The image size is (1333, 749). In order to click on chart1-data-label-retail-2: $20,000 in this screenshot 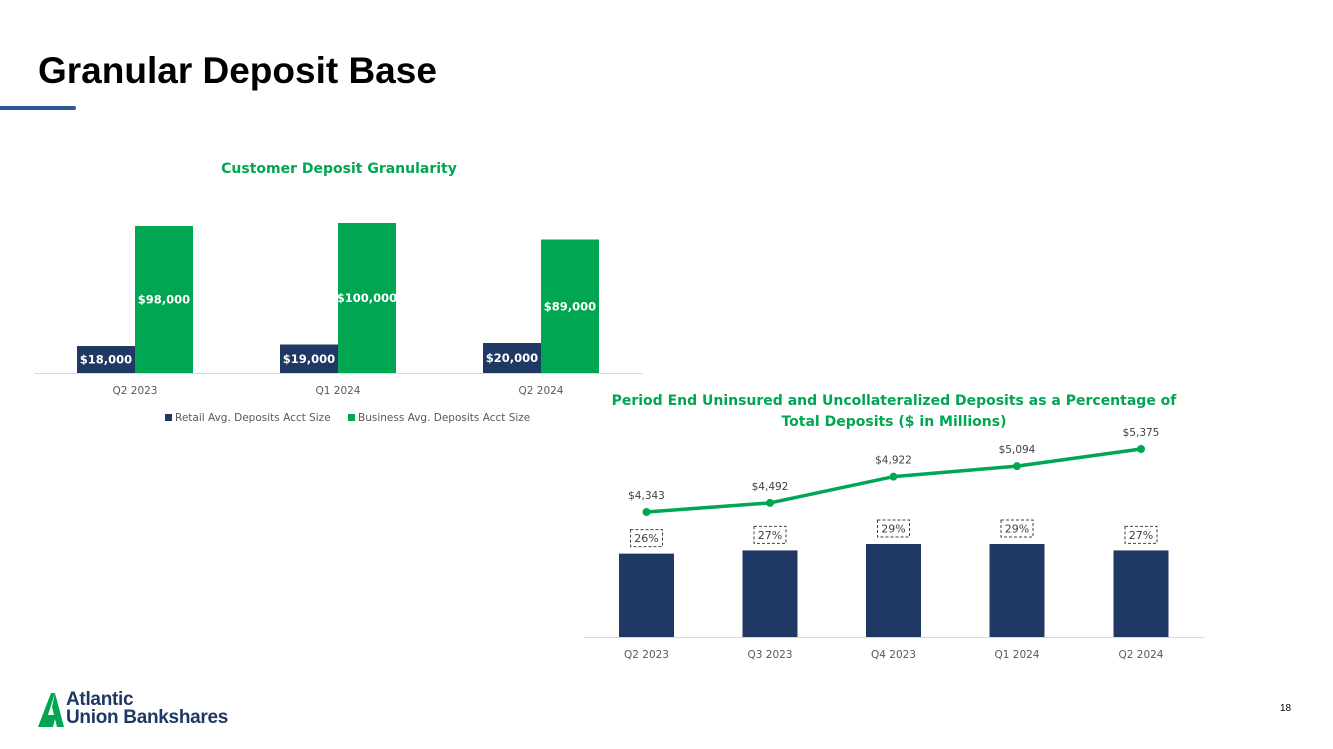, I will do `click(512, 358)`.